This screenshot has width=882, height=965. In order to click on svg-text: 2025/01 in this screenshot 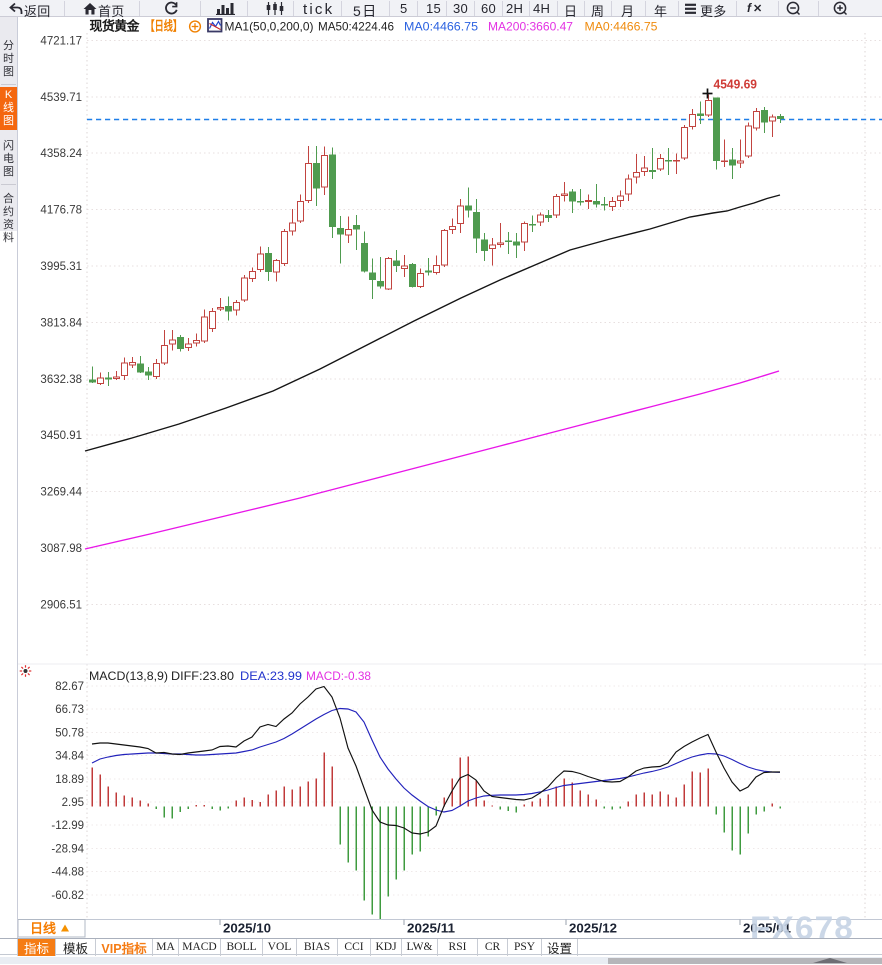, I will do `click(767, 928)`.